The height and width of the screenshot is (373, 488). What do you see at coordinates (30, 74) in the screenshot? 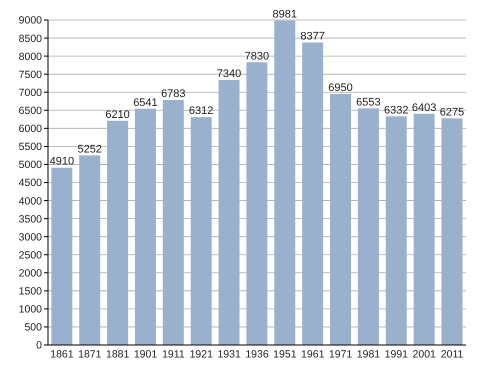
I see `y-tick-label: 7500` at bounding box center [30, 74].